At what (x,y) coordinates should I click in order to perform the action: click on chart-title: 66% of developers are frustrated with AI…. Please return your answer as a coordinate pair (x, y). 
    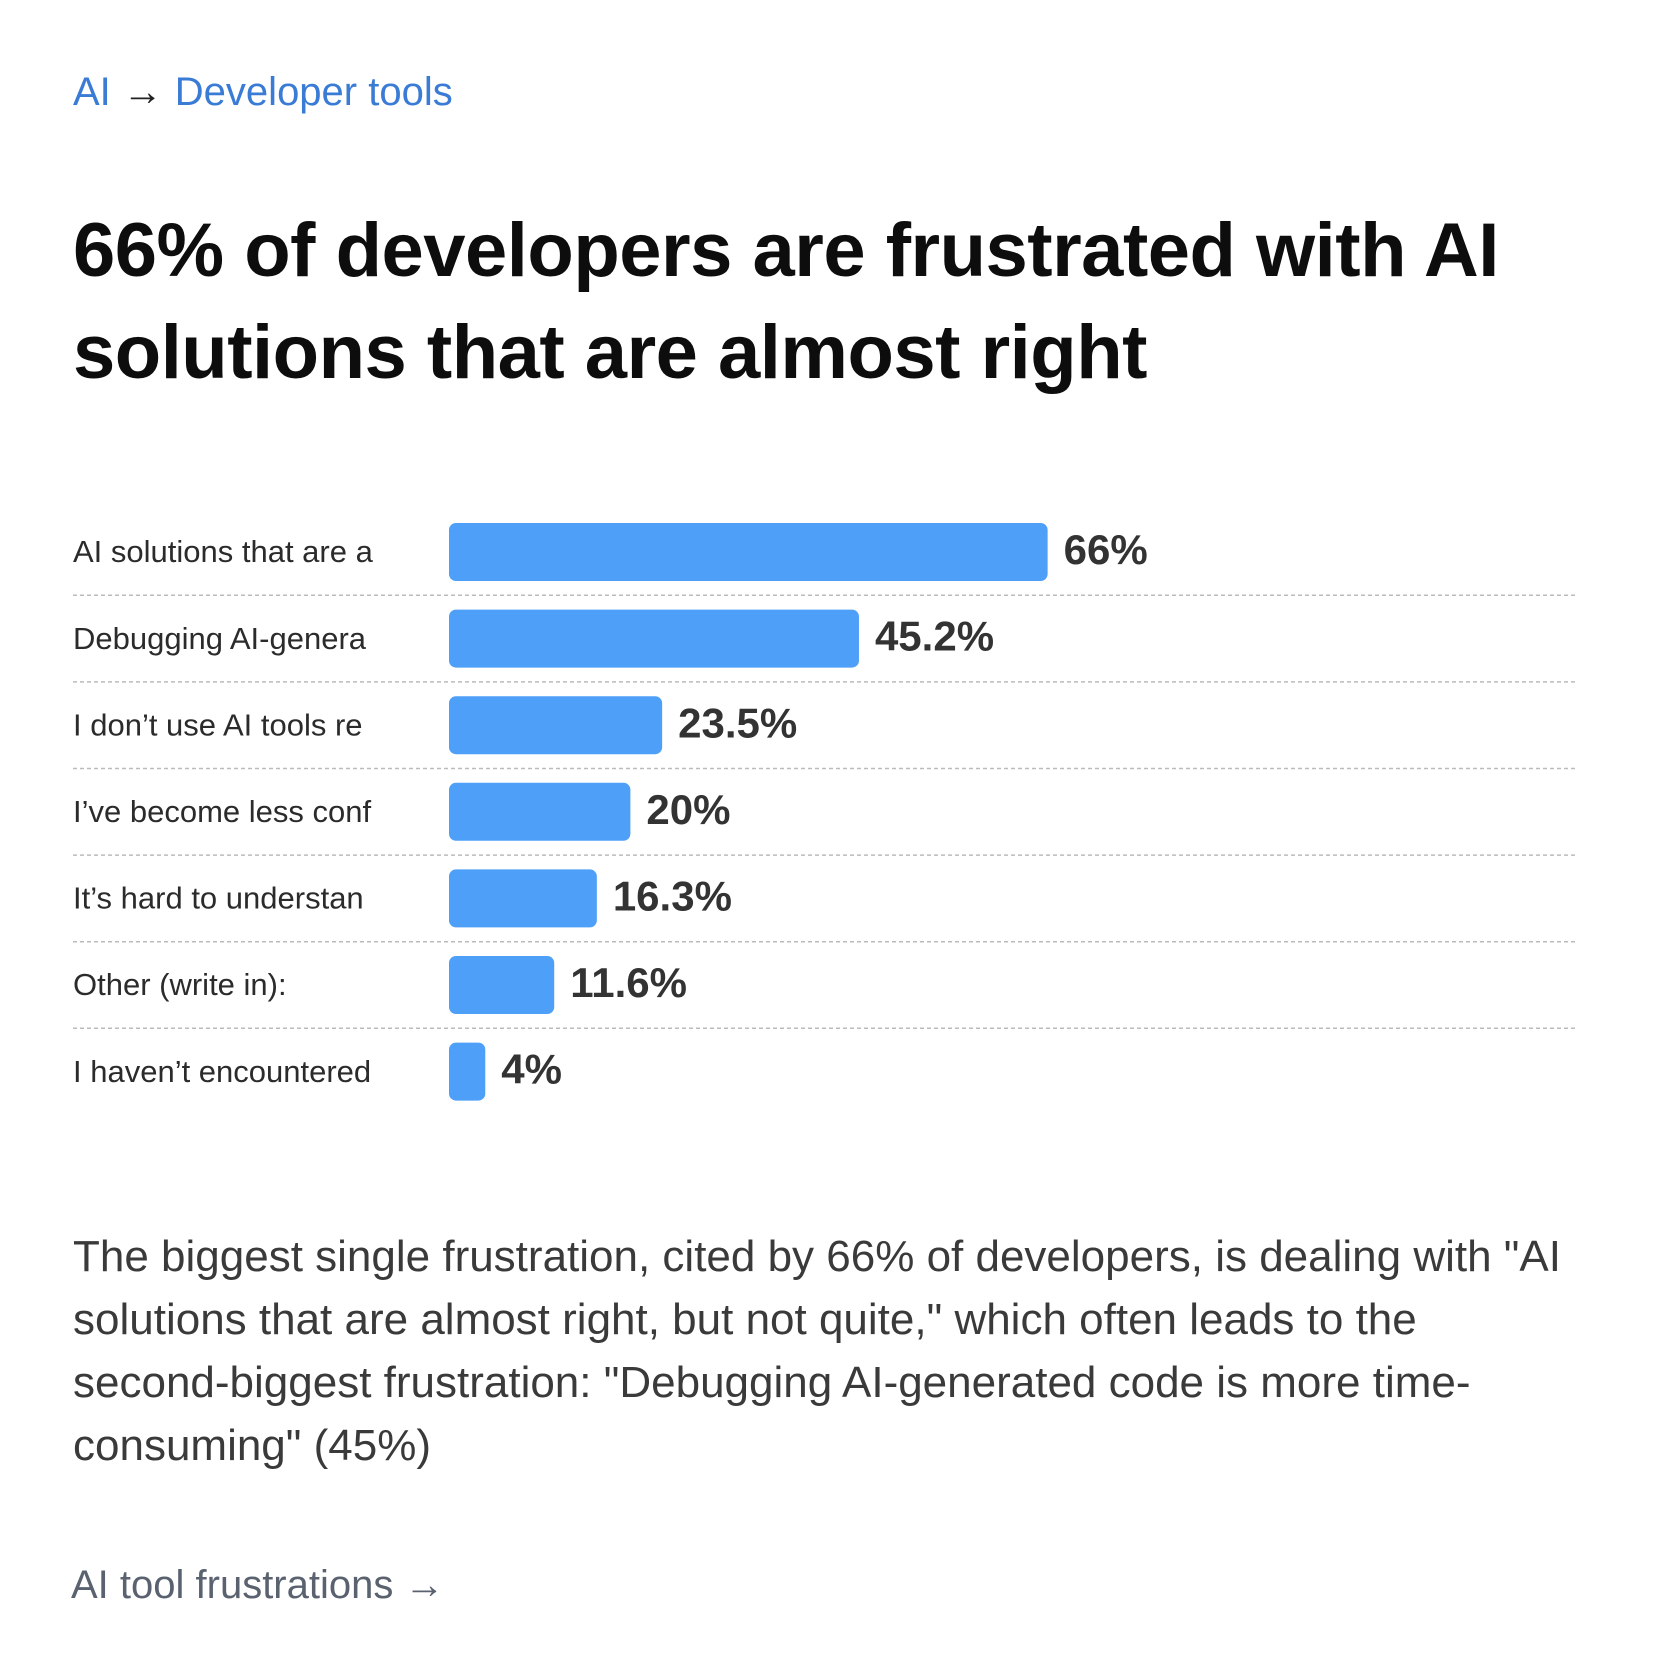
    Looking at the image, I should click on (786, 301).